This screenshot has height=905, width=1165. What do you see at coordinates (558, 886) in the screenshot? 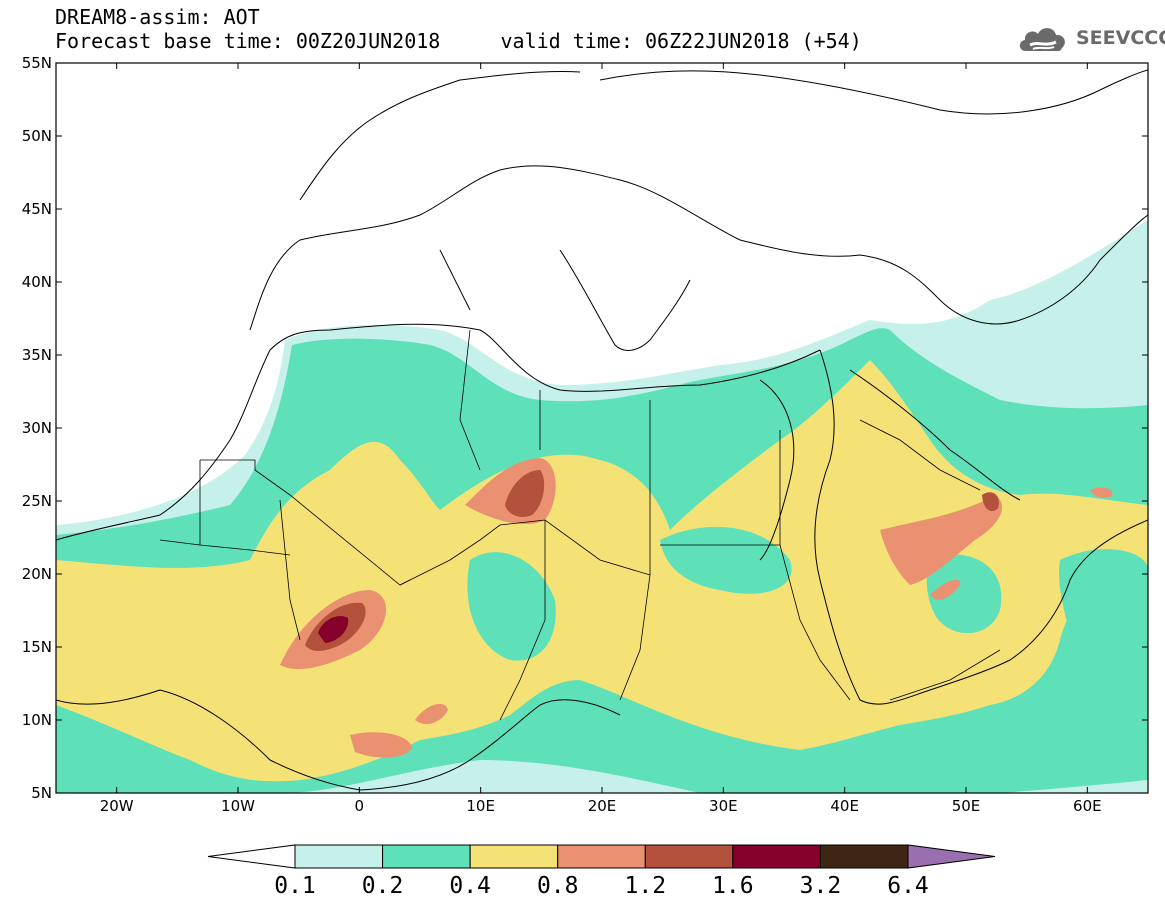
I see `colorbar-label: 0.8` at bounding box center [558, 886].